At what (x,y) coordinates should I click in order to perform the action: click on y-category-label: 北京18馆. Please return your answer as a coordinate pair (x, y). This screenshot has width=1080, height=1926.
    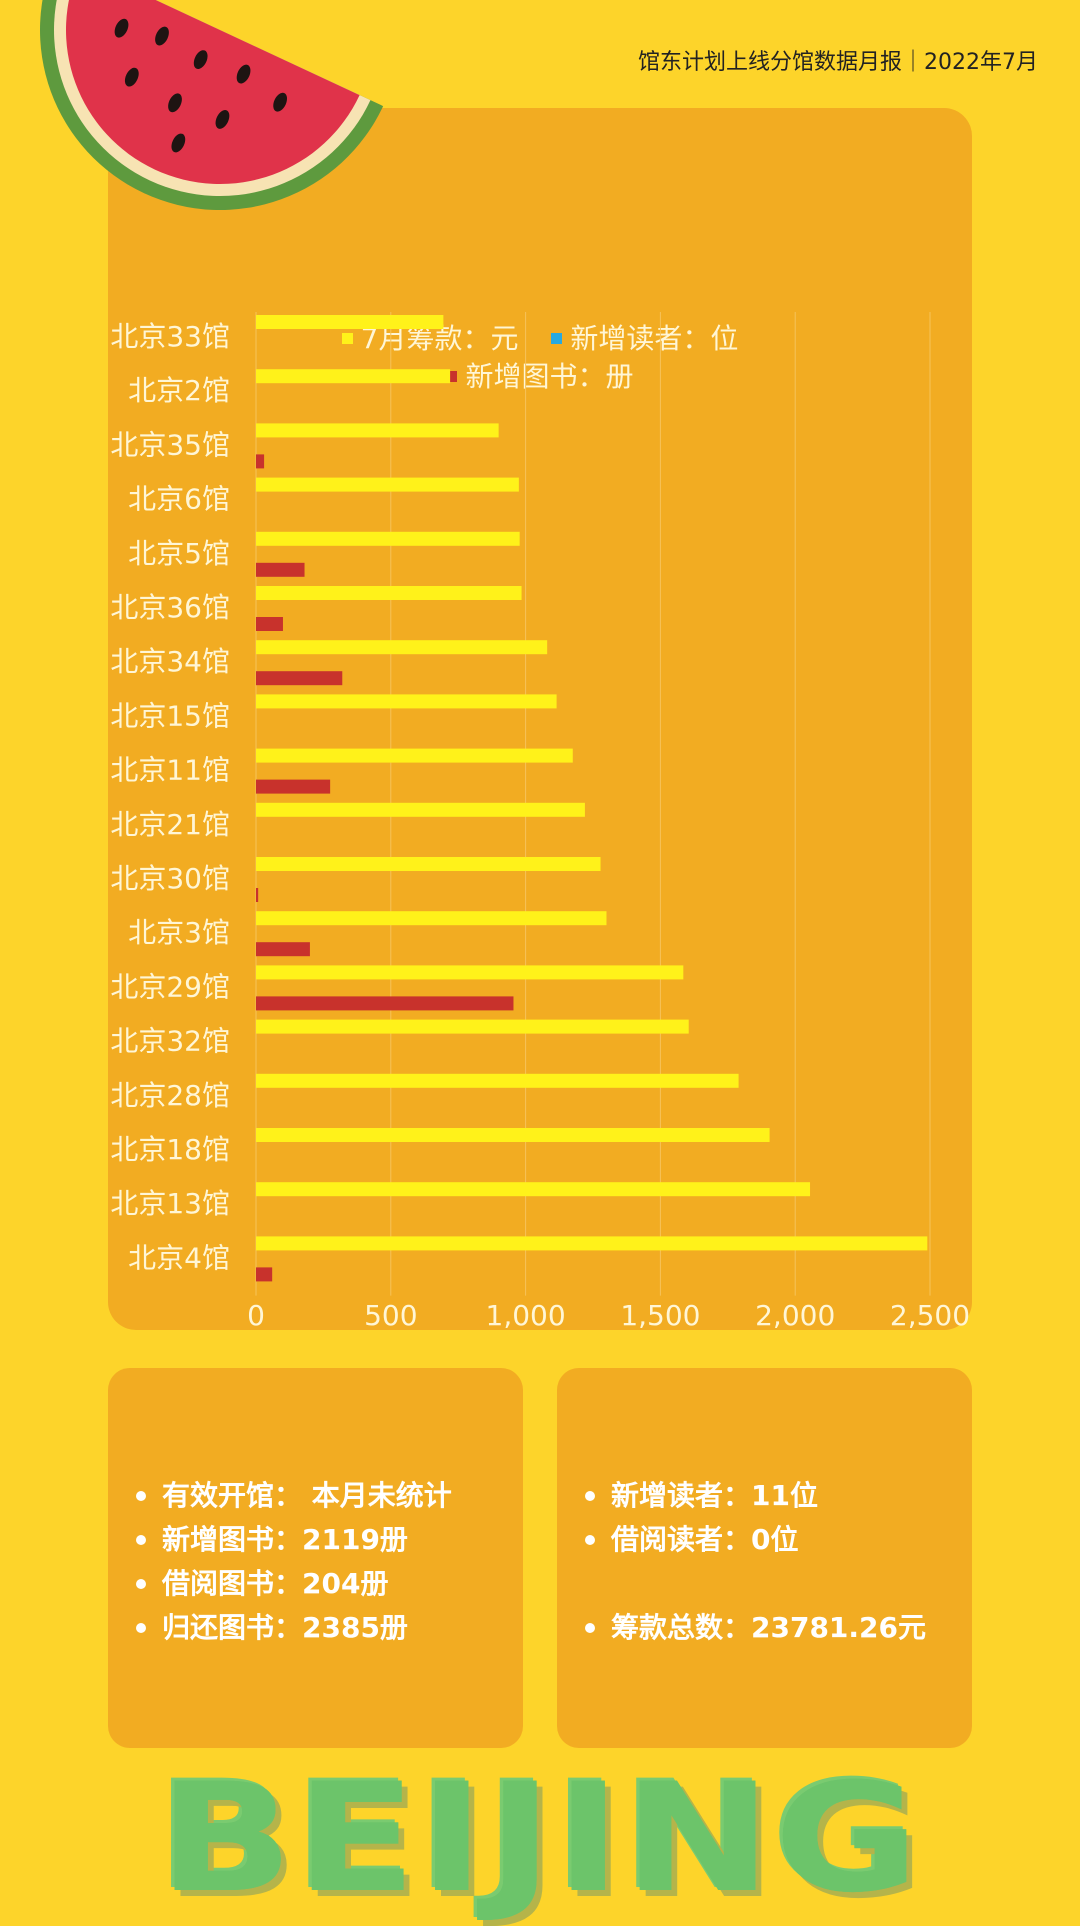
    Looking at the image, I should click on (170, 1149).